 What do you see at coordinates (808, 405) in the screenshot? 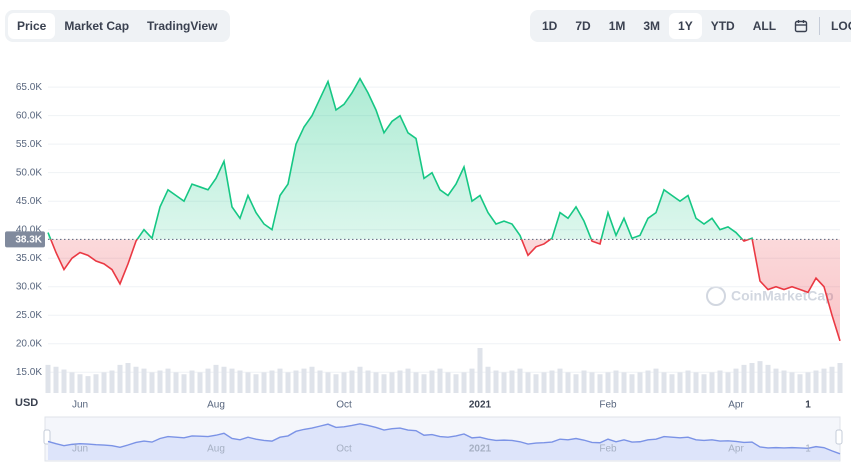
I see `x-tick-label: 1` at bounding box center [808, 405].